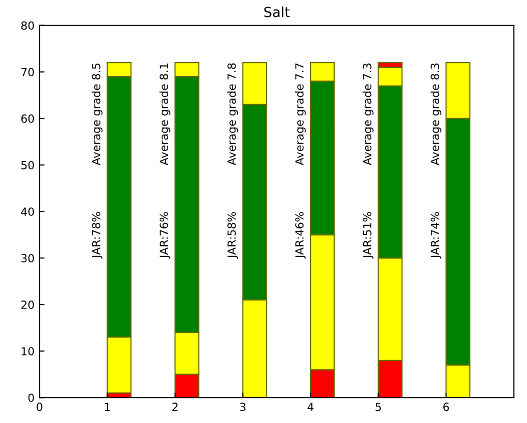  What do you see at coordinates (243, 407) in the screenshot?
I see `x-tick-label: 3` at bounding box center [243, 407].